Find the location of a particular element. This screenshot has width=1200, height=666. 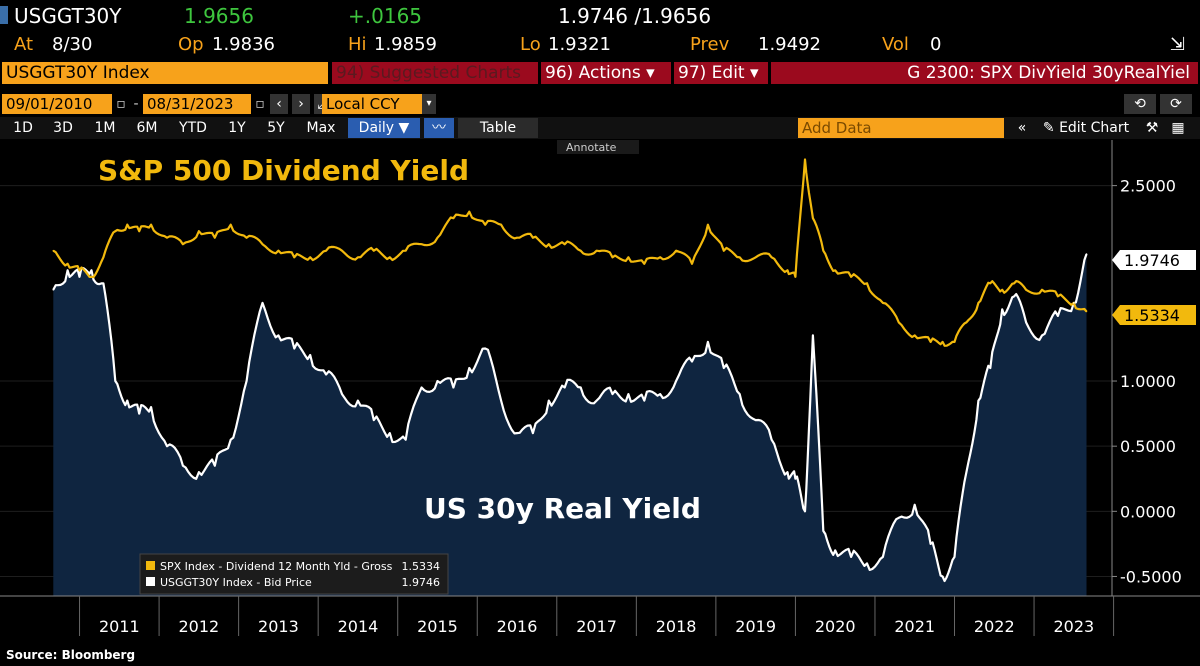

security-field: USGGT30Y Index is located at coordinates (165, 73).